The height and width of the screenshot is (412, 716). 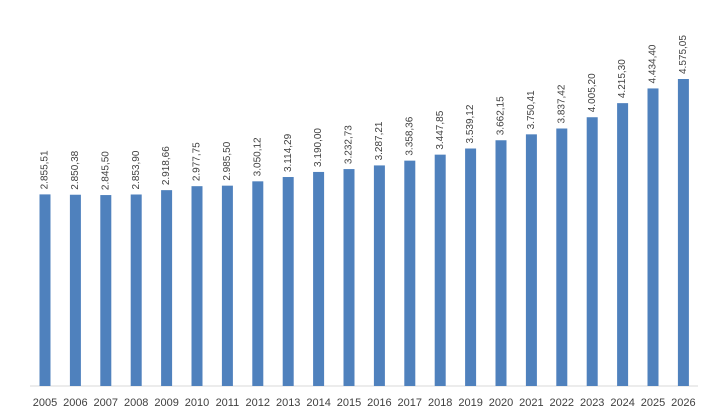 I want to click on data-label-2018: 3.447,85, so click(x=440, y=129).